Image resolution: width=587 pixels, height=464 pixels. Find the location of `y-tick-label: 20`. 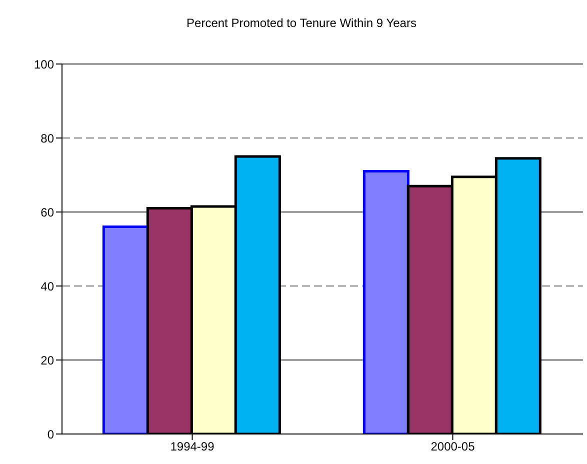

y-tick-label: 20 is located at coordinates (47, 360).